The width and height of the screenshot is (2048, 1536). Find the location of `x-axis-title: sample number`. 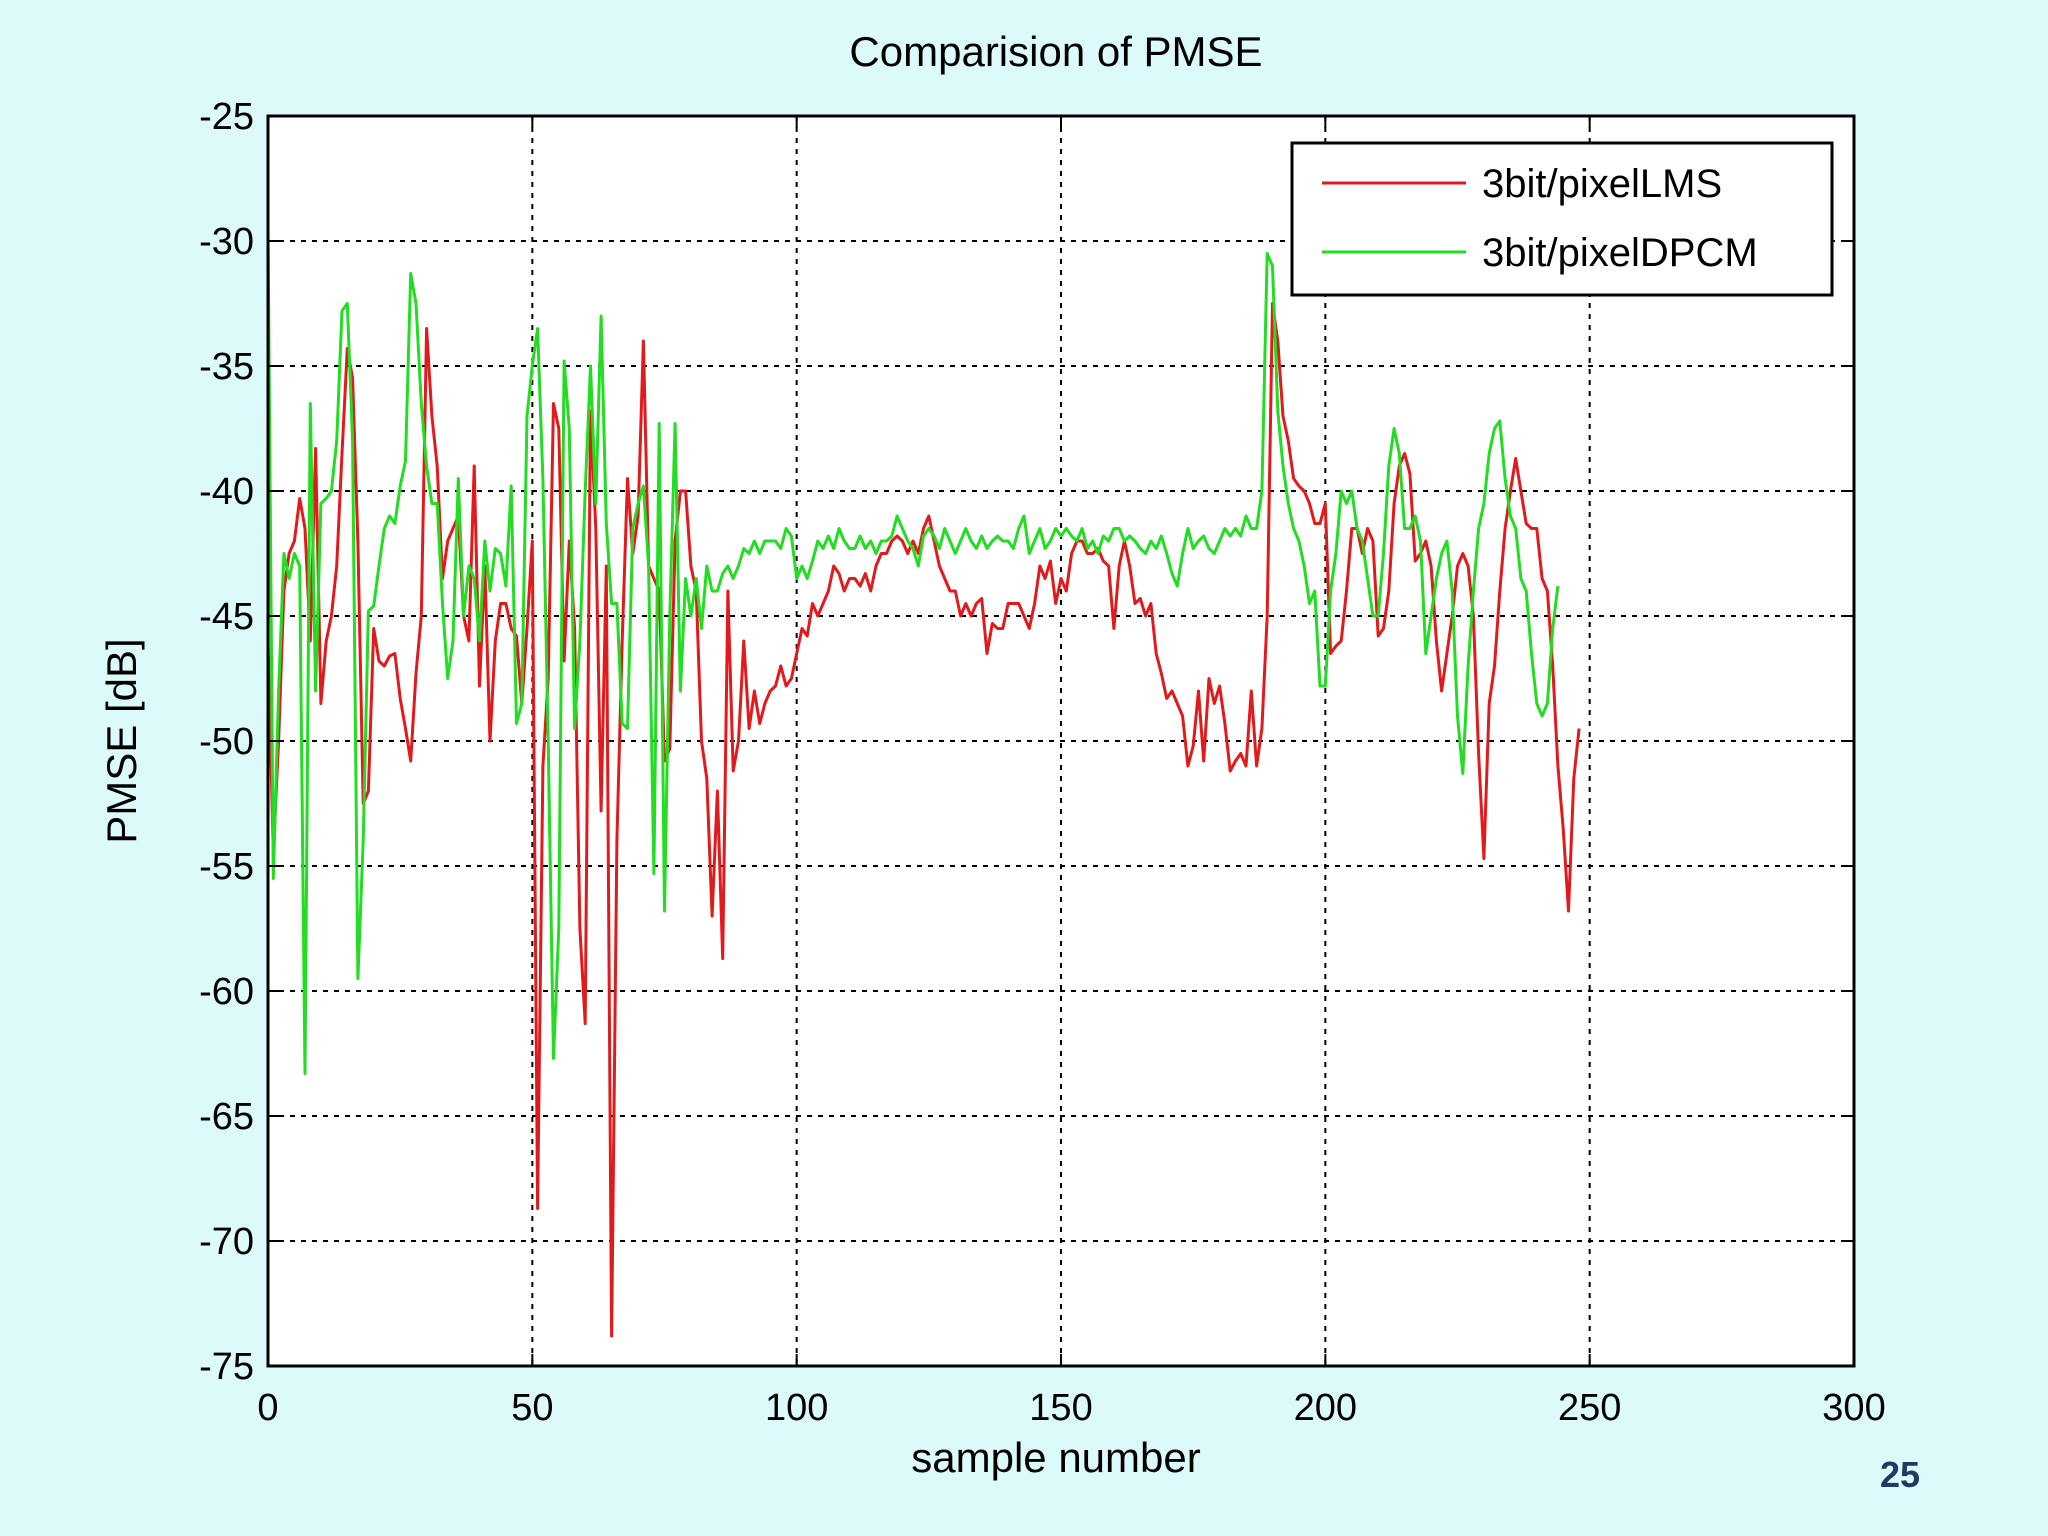

x-axis-title: sample number is located at coordinates (1055, 1457).